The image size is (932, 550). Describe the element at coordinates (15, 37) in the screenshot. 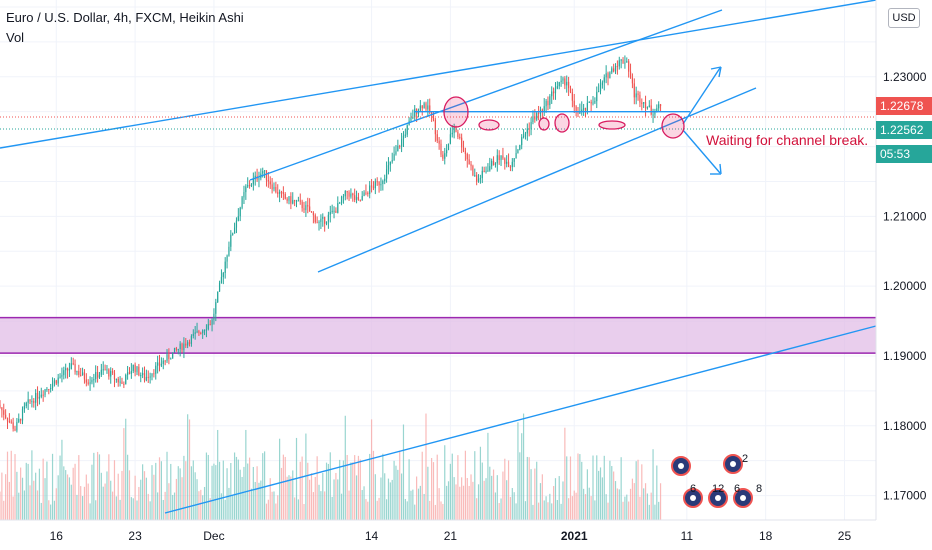

I see `volume-label: Vol` at that location.